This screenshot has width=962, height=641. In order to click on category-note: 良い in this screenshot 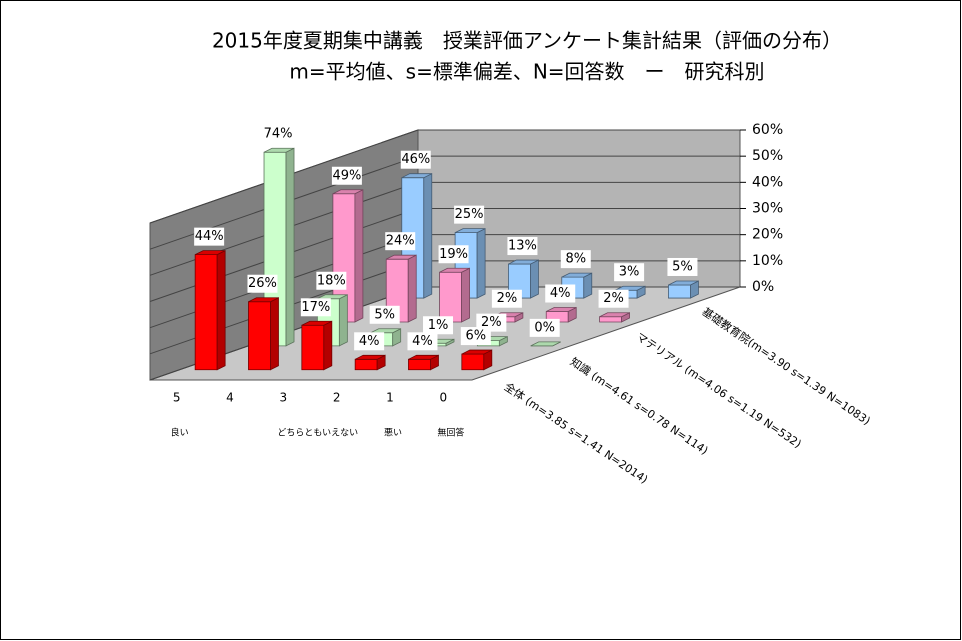, I will do `click(180, 433)`.